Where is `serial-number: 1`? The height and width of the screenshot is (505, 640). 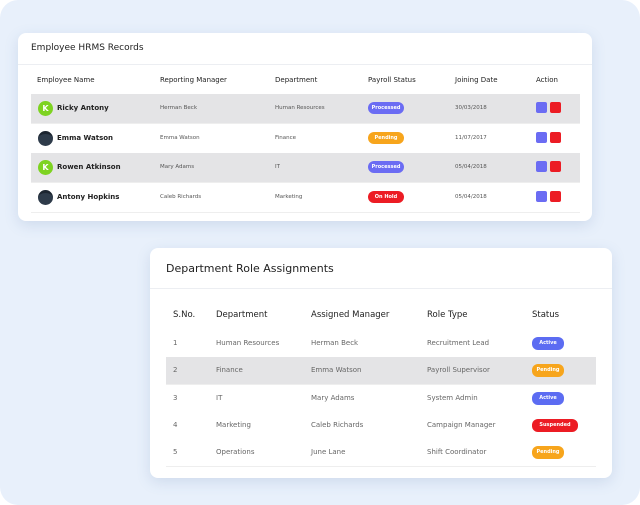 serial-number: 1 is located at coordinates (175, 343).